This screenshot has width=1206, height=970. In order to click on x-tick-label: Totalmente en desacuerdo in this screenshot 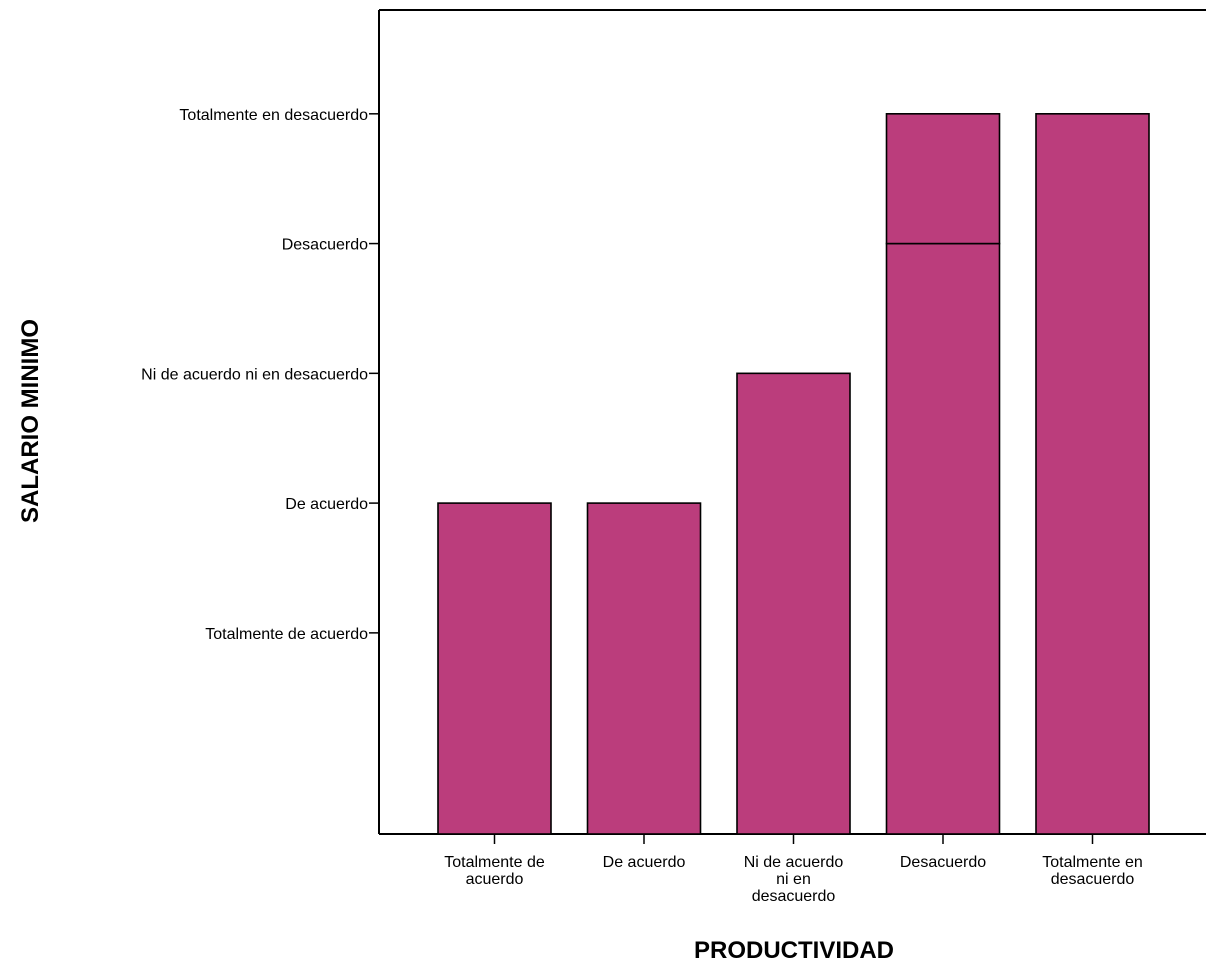, I will do `click(1092, 871)`.